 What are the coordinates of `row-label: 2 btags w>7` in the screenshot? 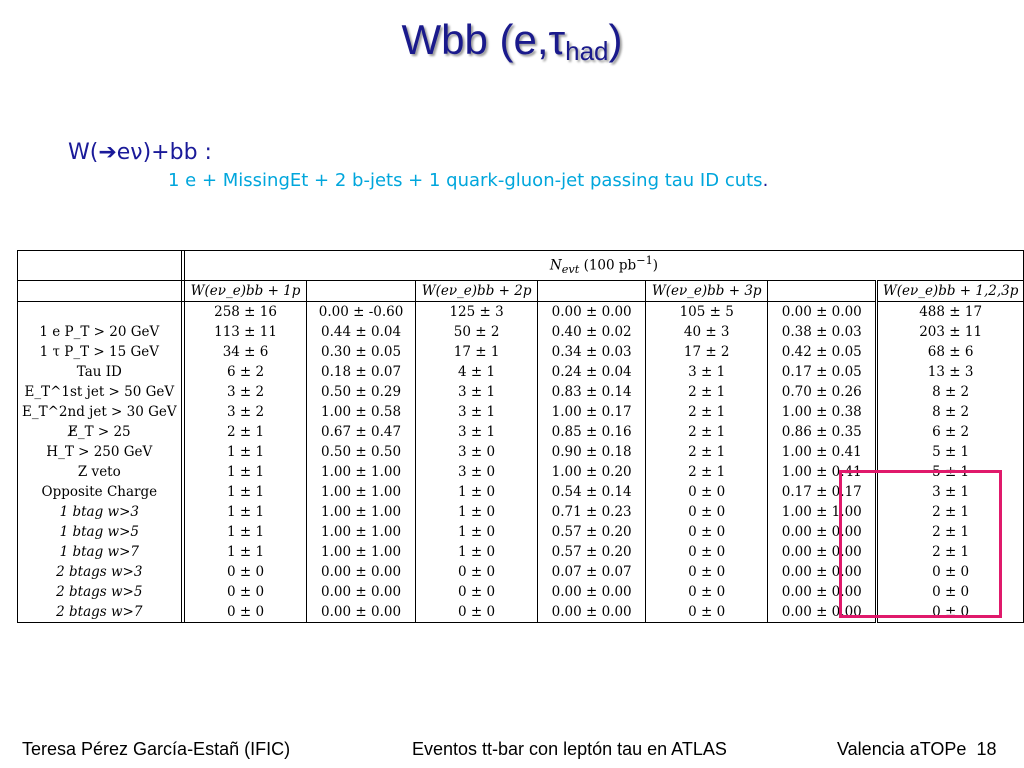 It's located at (99, 613).